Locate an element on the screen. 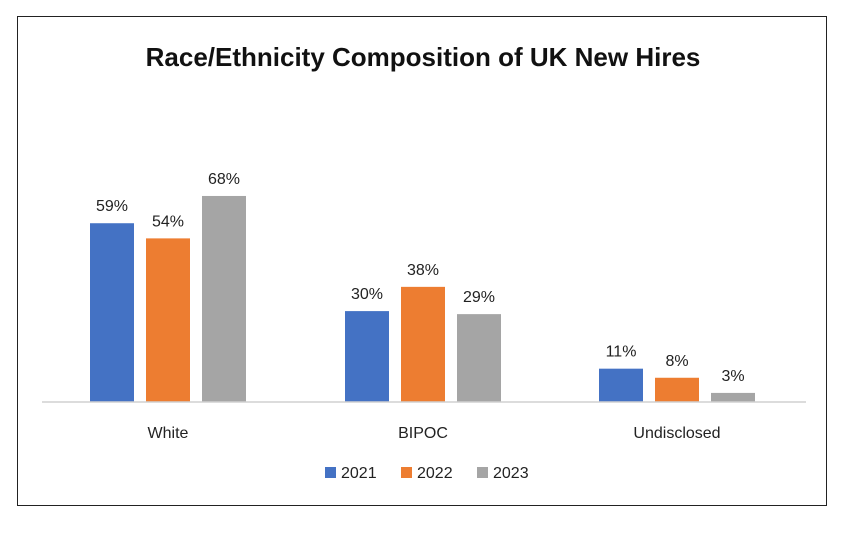 The width and height of the screenshot is (849, 533). data-label-undisclosed-2023: 3% is located at coordinates (732, 376).